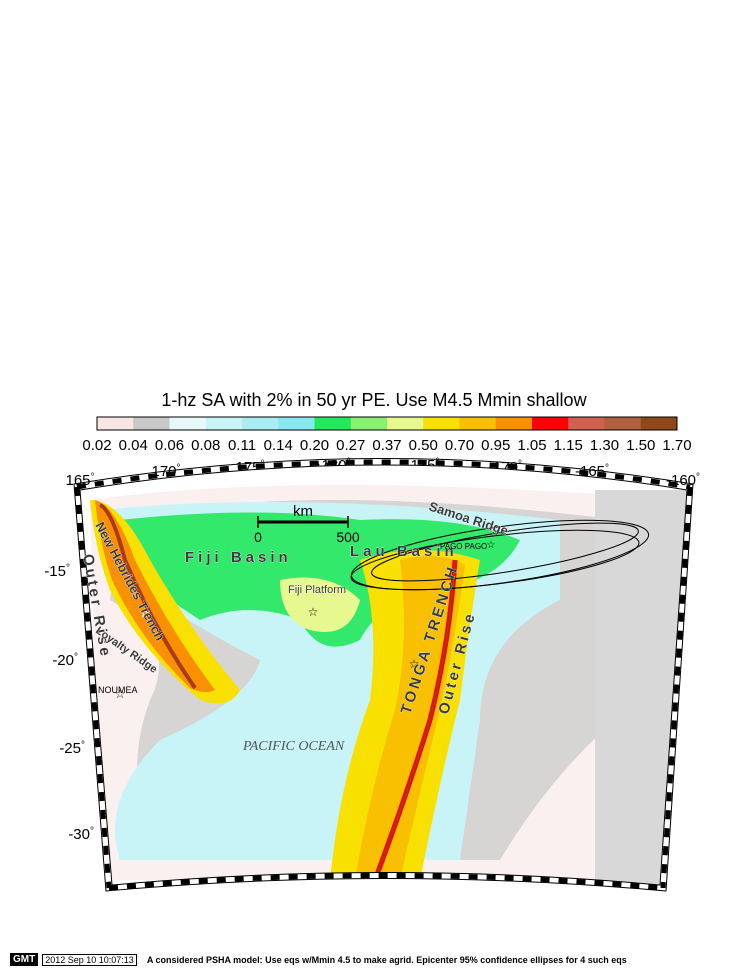  Describe the element at coordinates (348, 537) in the screenshot. I see `scale-bar-end: 500` at that location.